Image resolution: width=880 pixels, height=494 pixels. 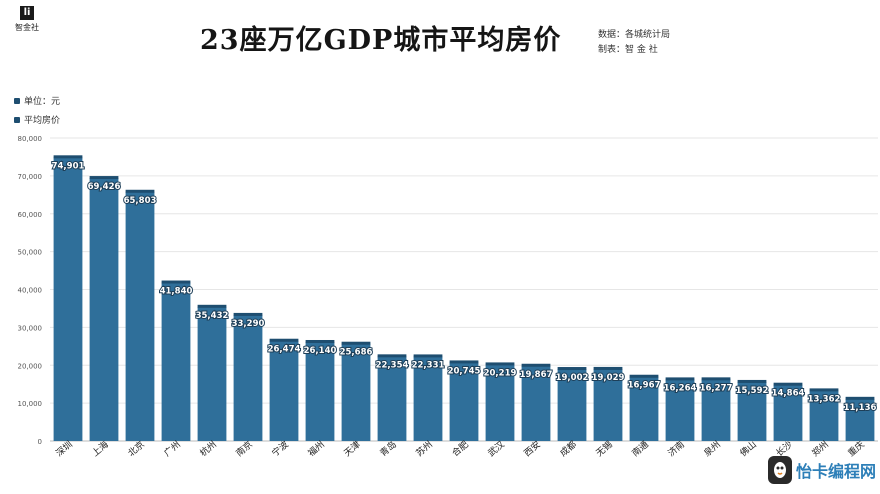 What do you see at coordinates (30, 177) in the screenshot?
I see `y-tick-label: 70,000` at bounding box center [30, 177].